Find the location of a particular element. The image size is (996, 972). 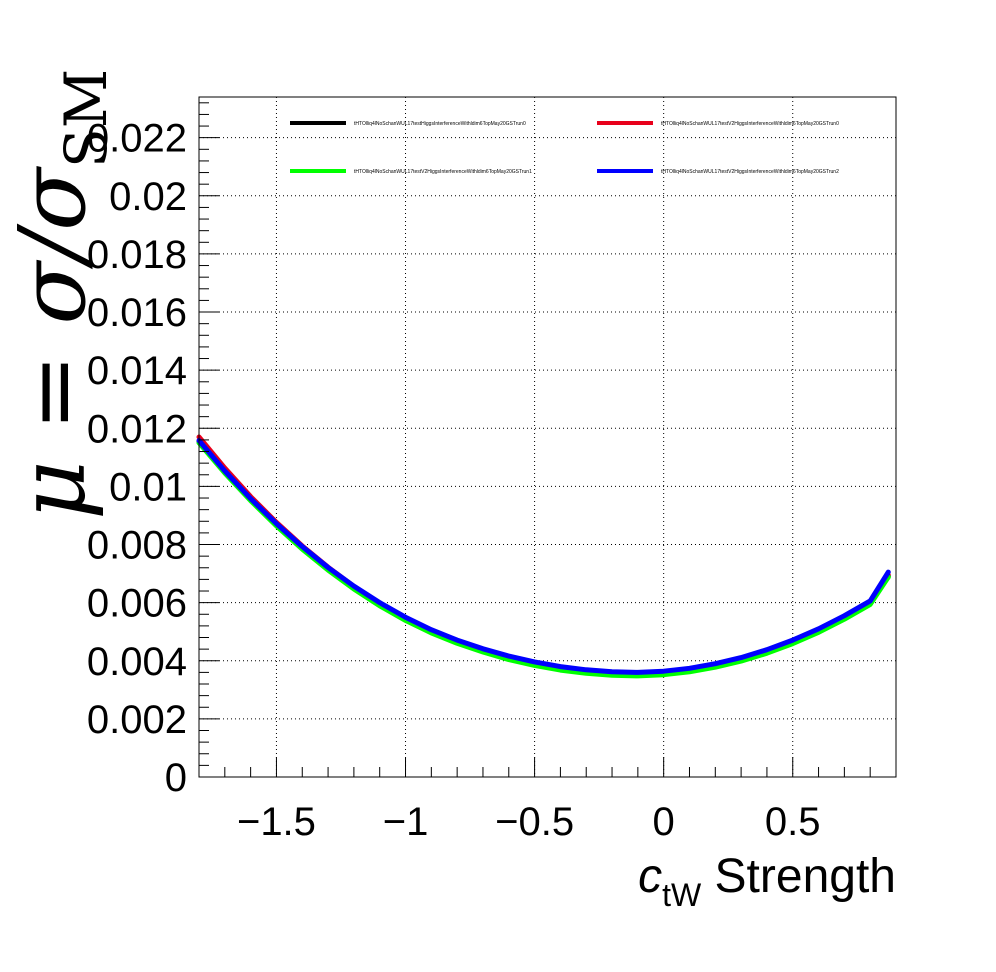

x-tick-label: −1.5 is located at coordinates (276, 822).